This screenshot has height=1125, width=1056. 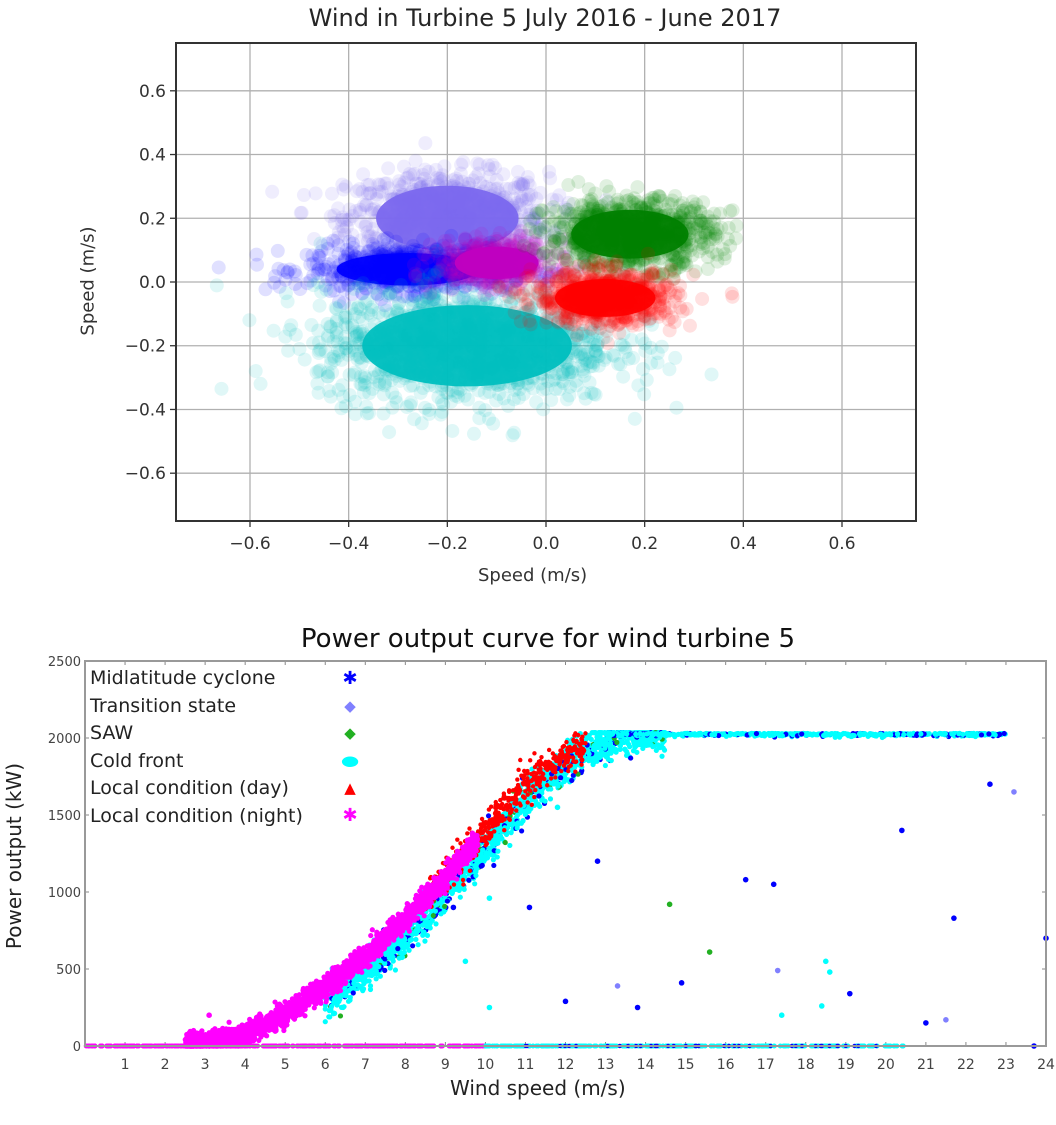 I want to click on y-tick-label: 1500, so click(x=64, y=816).